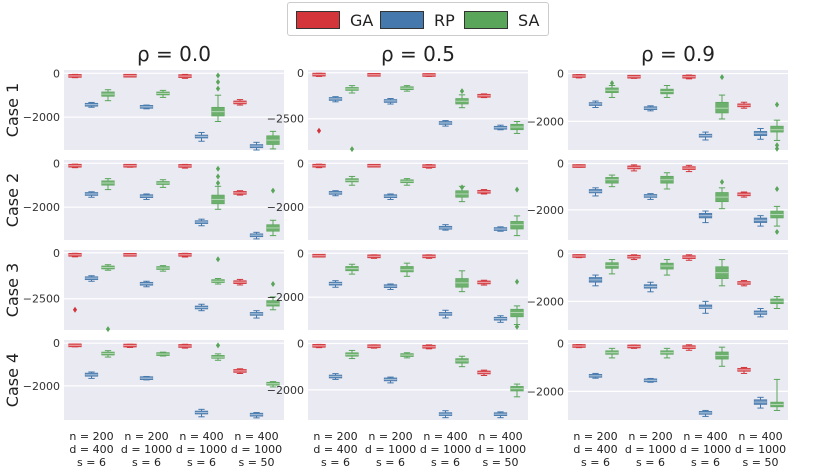  Describe the element at coordinates (56, 163) in the screenshot. I see `y-tick-label-r1-c0-0: 0` at that location.